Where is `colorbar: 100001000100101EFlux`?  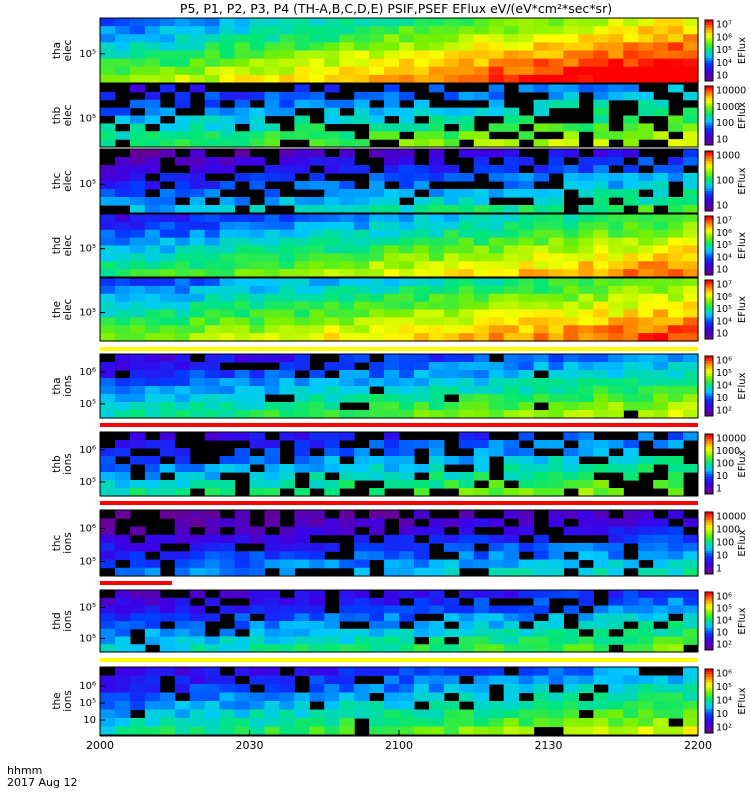
colorbar: 100001000100101EFlux is located at coordinates (726, 543).